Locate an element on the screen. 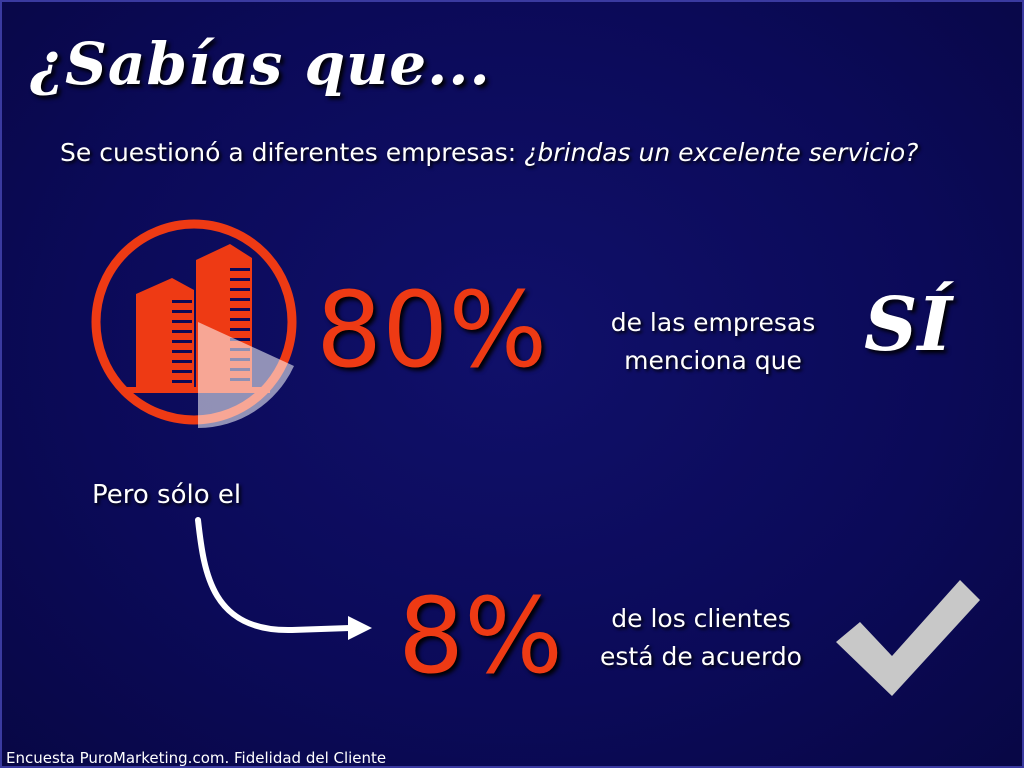 The width and height of the screenshot is (1024, 768). curved-arrow-icon is located at coordinates (282, 579).